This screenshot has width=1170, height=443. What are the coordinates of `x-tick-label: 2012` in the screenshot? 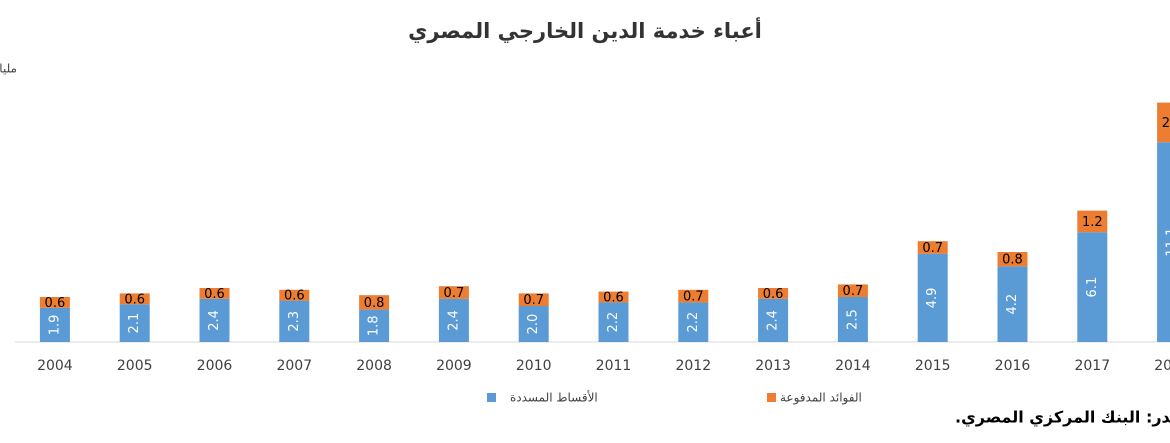 It's located at (693, 366).